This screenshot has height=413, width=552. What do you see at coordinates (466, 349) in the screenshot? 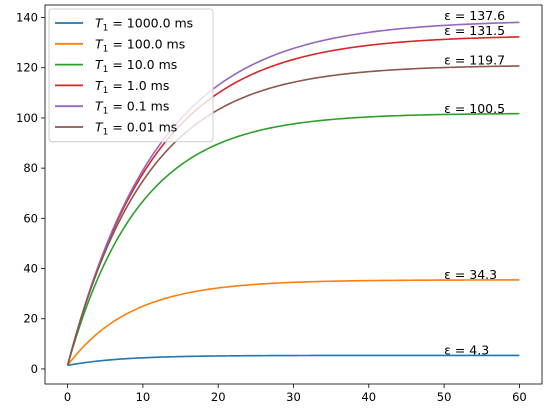
I see `epsilon-annotation: ε = 4.3` at bounding box center [466, 349].